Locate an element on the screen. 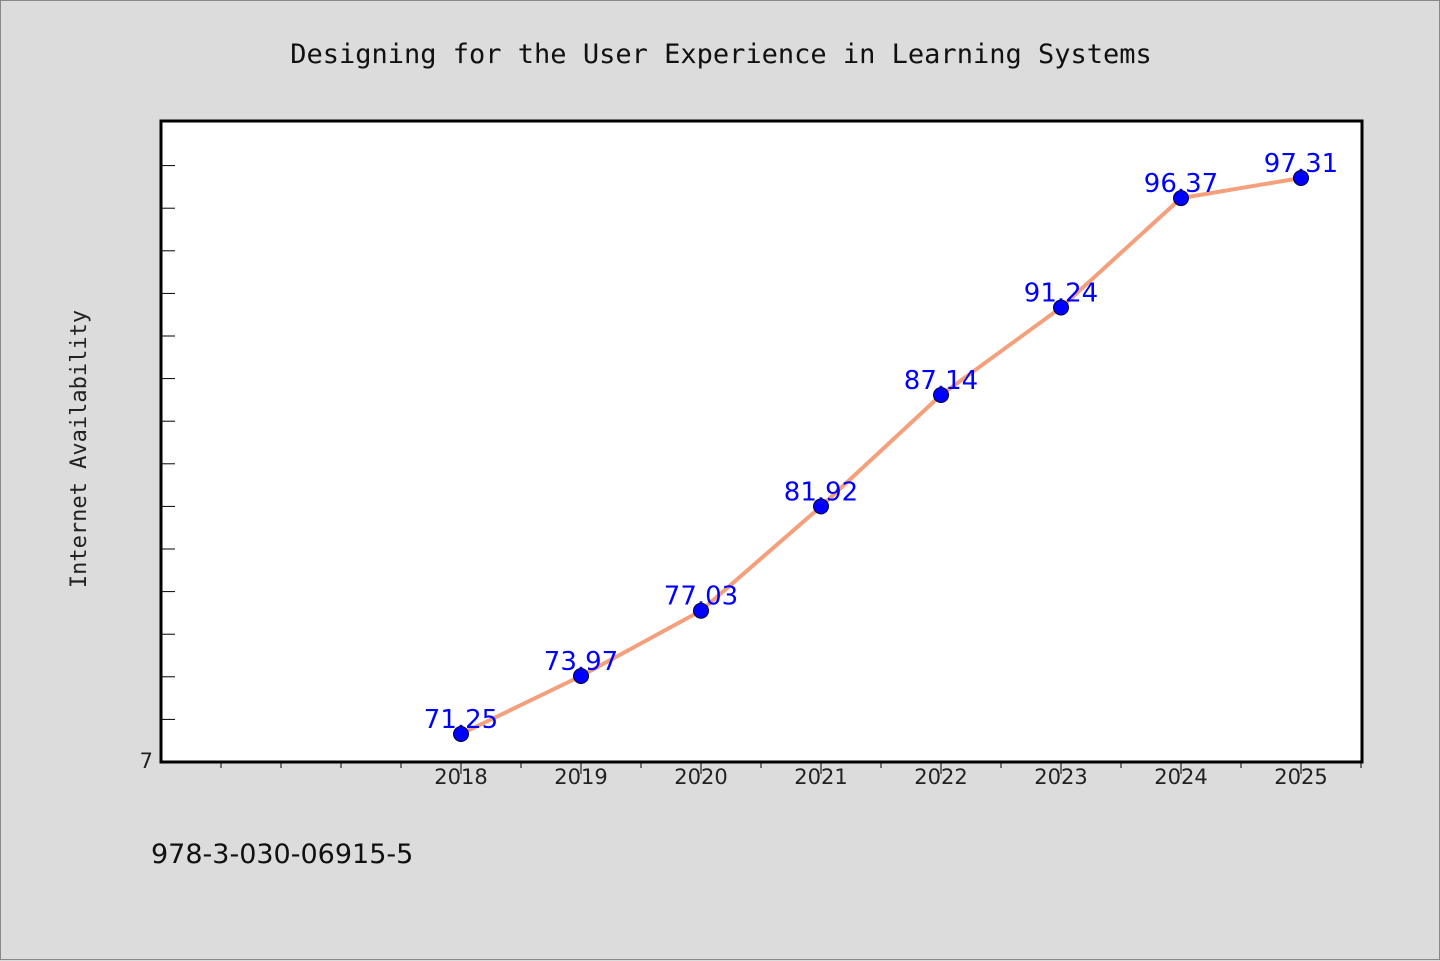 This screenshot has height=961, width=1440. x-tick-label: 2019 is located at coordinates (580, 777).